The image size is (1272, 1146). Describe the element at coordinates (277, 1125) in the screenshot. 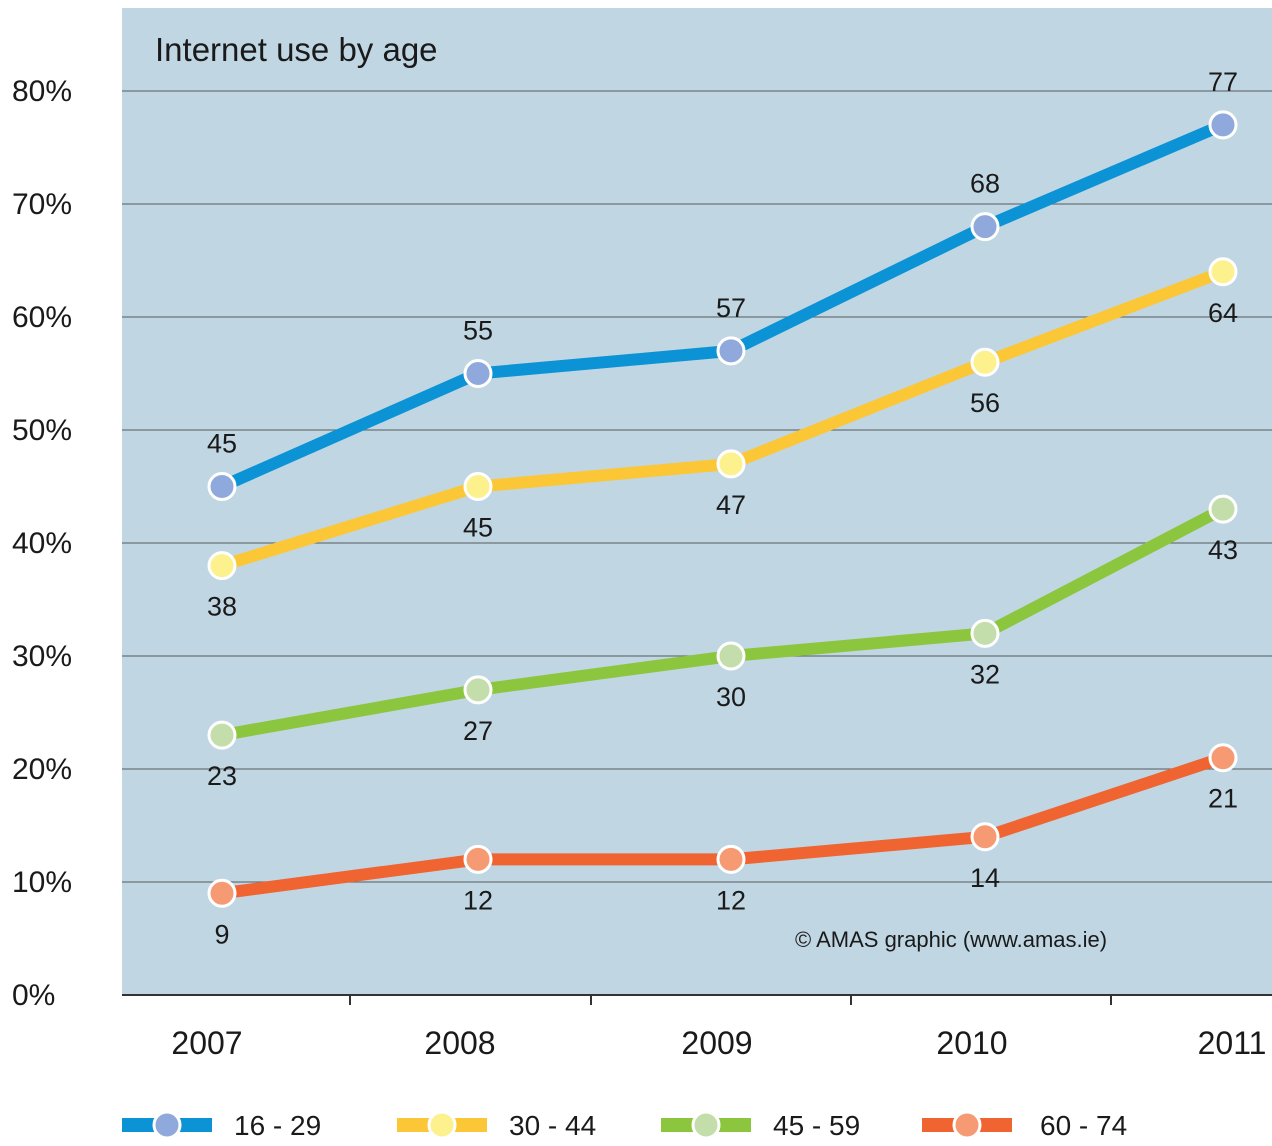

I see `legend-label: 16 - 29` at that location.